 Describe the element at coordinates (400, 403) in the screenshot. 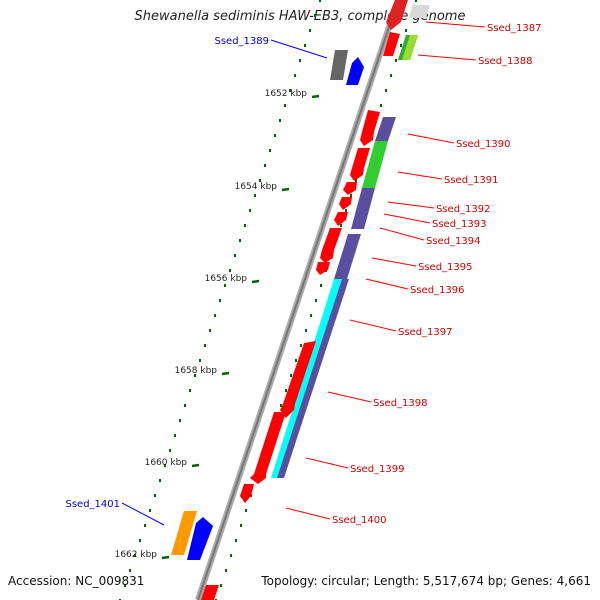

I see `gene-label-ssed_1398: Ssed_1398` at that location.